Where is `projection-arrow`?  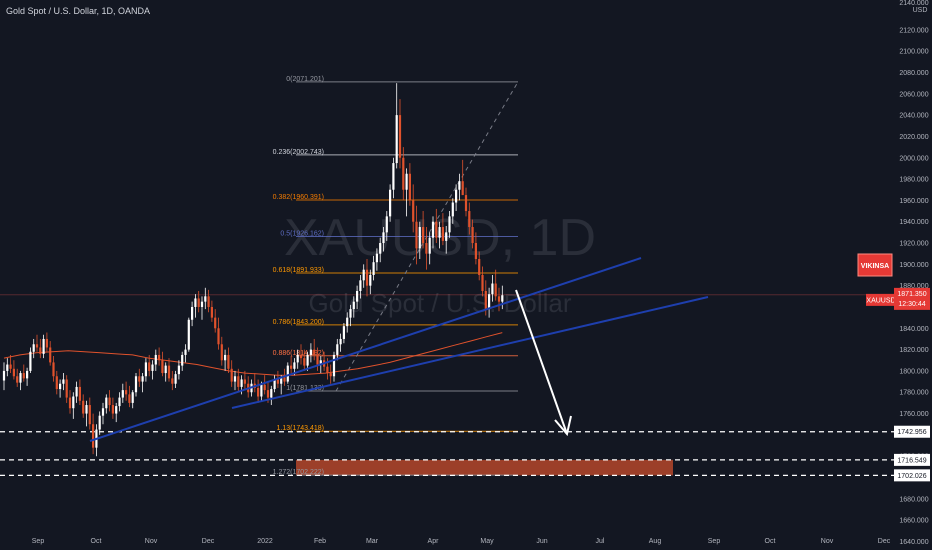
projection-arrow is located at coordinates (543, 363).